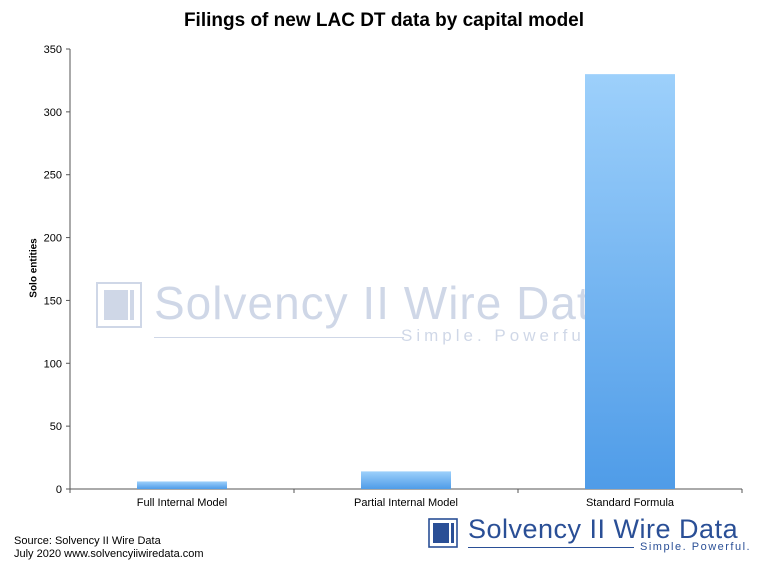 The width and height of the screenshot is (768, 576). Describe the element at coordinates (87, 541) in the screenshot. I see `source-line: Source: Solvency II Wire Data` at that location.